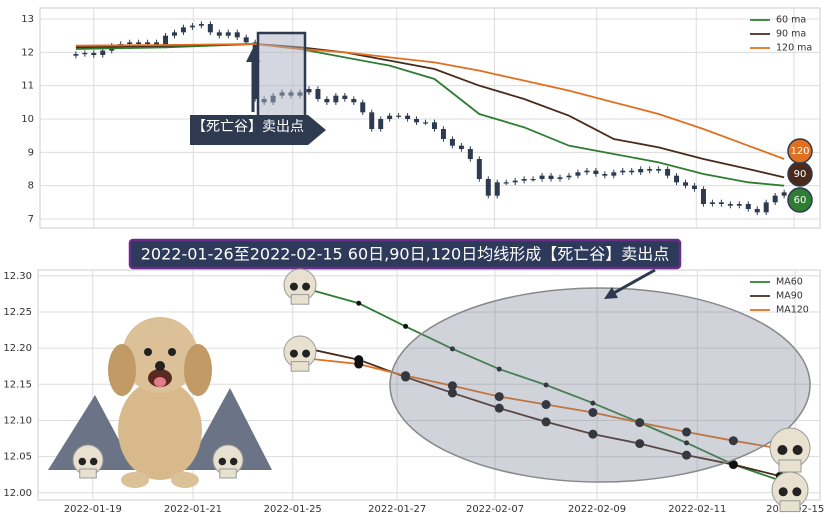 Image resolution: width=827 pixels, height=520 pixels. I want to click on legend-label: 120 ma, so click(794, 48).